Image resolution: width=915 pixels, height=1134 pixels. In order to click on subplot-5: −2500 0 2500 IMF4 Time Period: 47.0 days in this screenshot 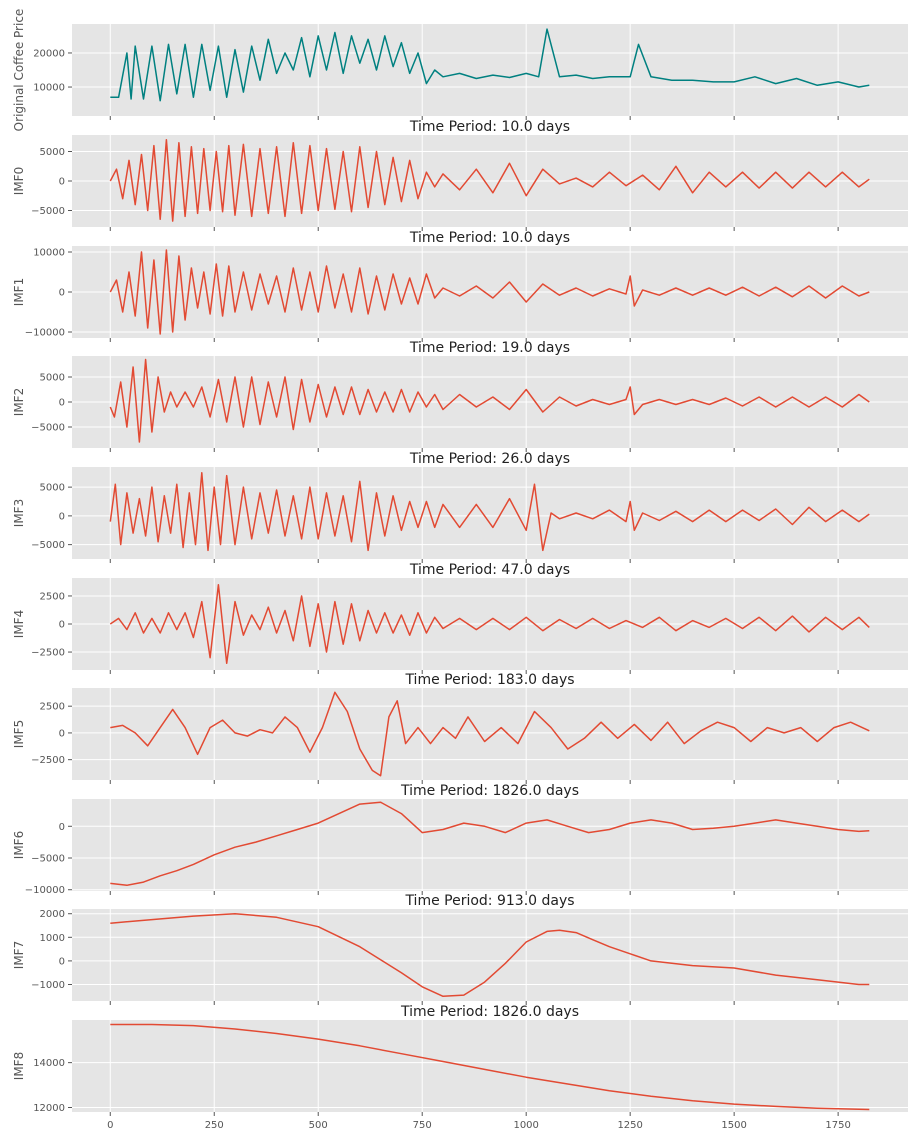, I will do `click(460, 618)`.